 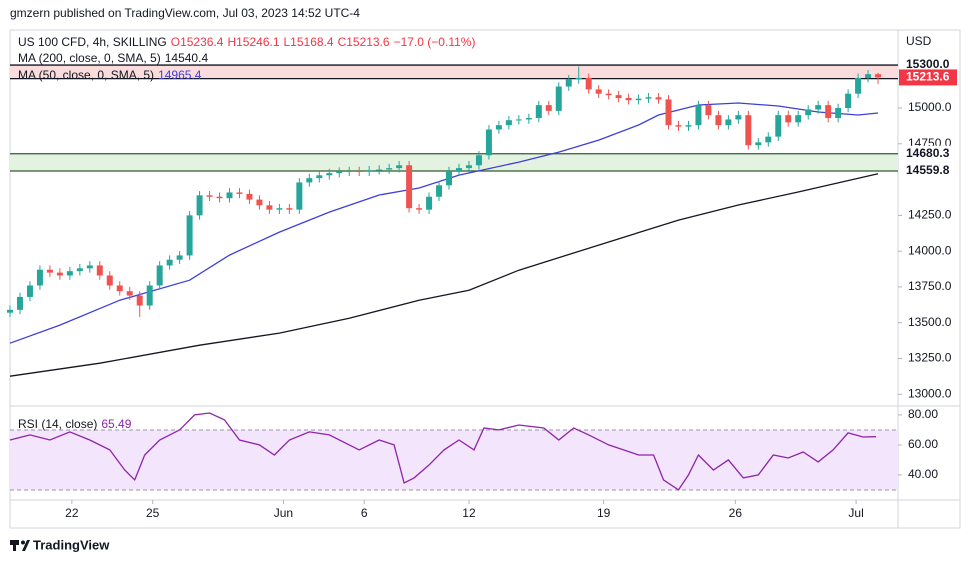 What do you see at coordinates (20, 545) in the screenshot?
I see `brand-logo` at bounding box center [20, 545].